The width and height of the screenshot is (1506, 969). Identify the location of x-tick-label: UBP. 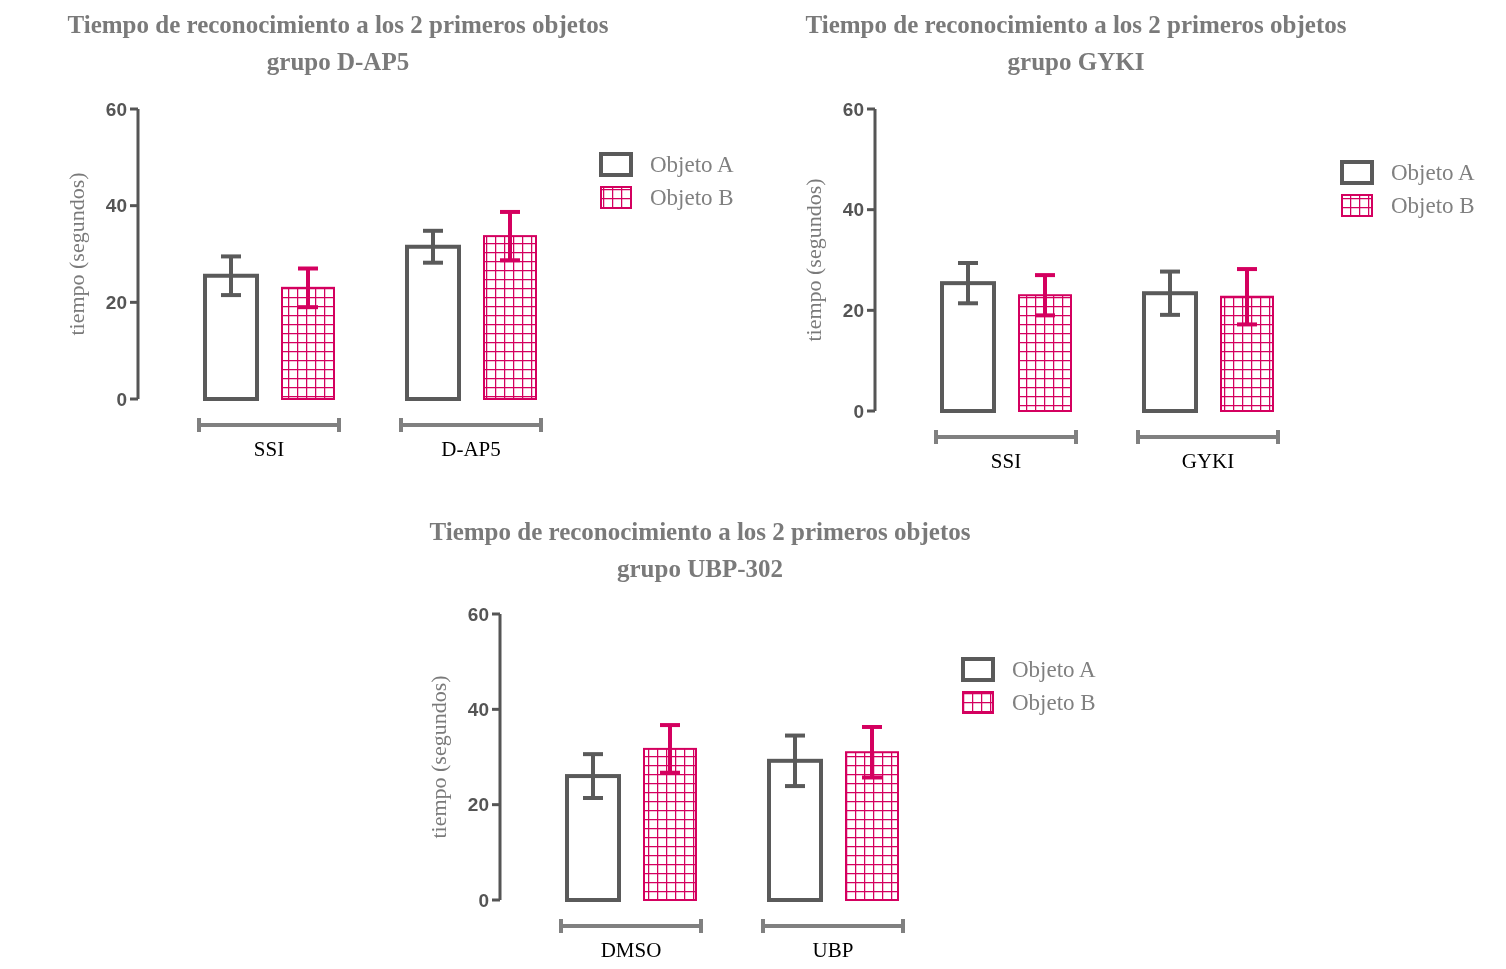
(833, 950).